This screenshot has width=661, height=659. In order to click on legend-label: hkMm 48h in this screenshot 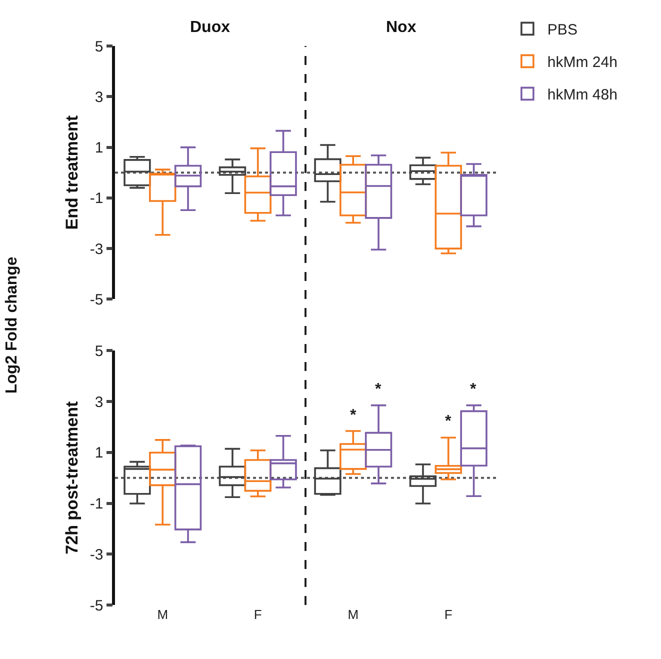, I will do `click(582, 95)`.